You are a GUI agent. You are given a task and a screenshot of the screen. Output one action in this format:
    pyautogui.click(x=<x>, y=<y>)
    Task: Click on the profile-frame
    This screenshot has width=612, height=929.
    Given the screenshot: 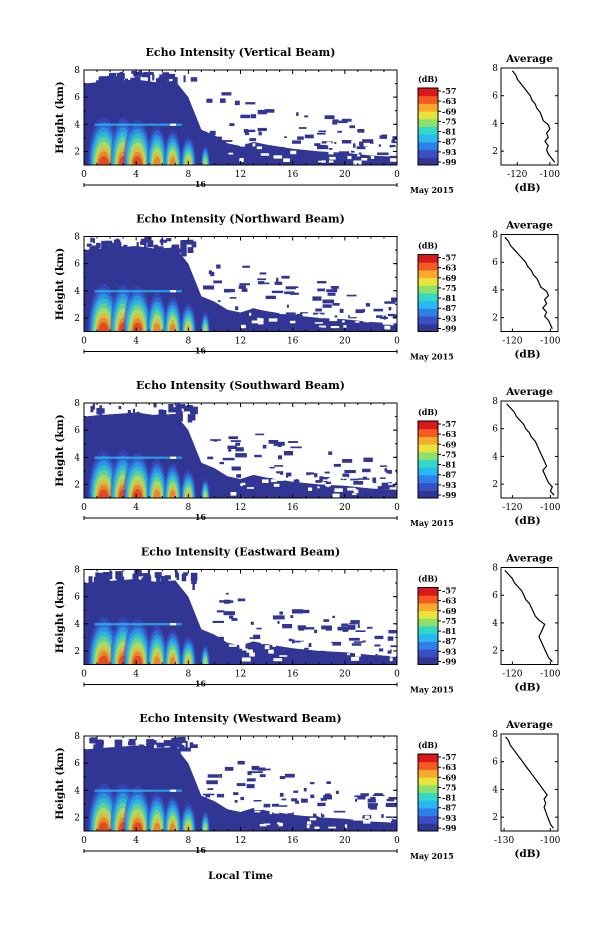 What is the action you would take?
    pyautogui.click(x=529, y=782)
    